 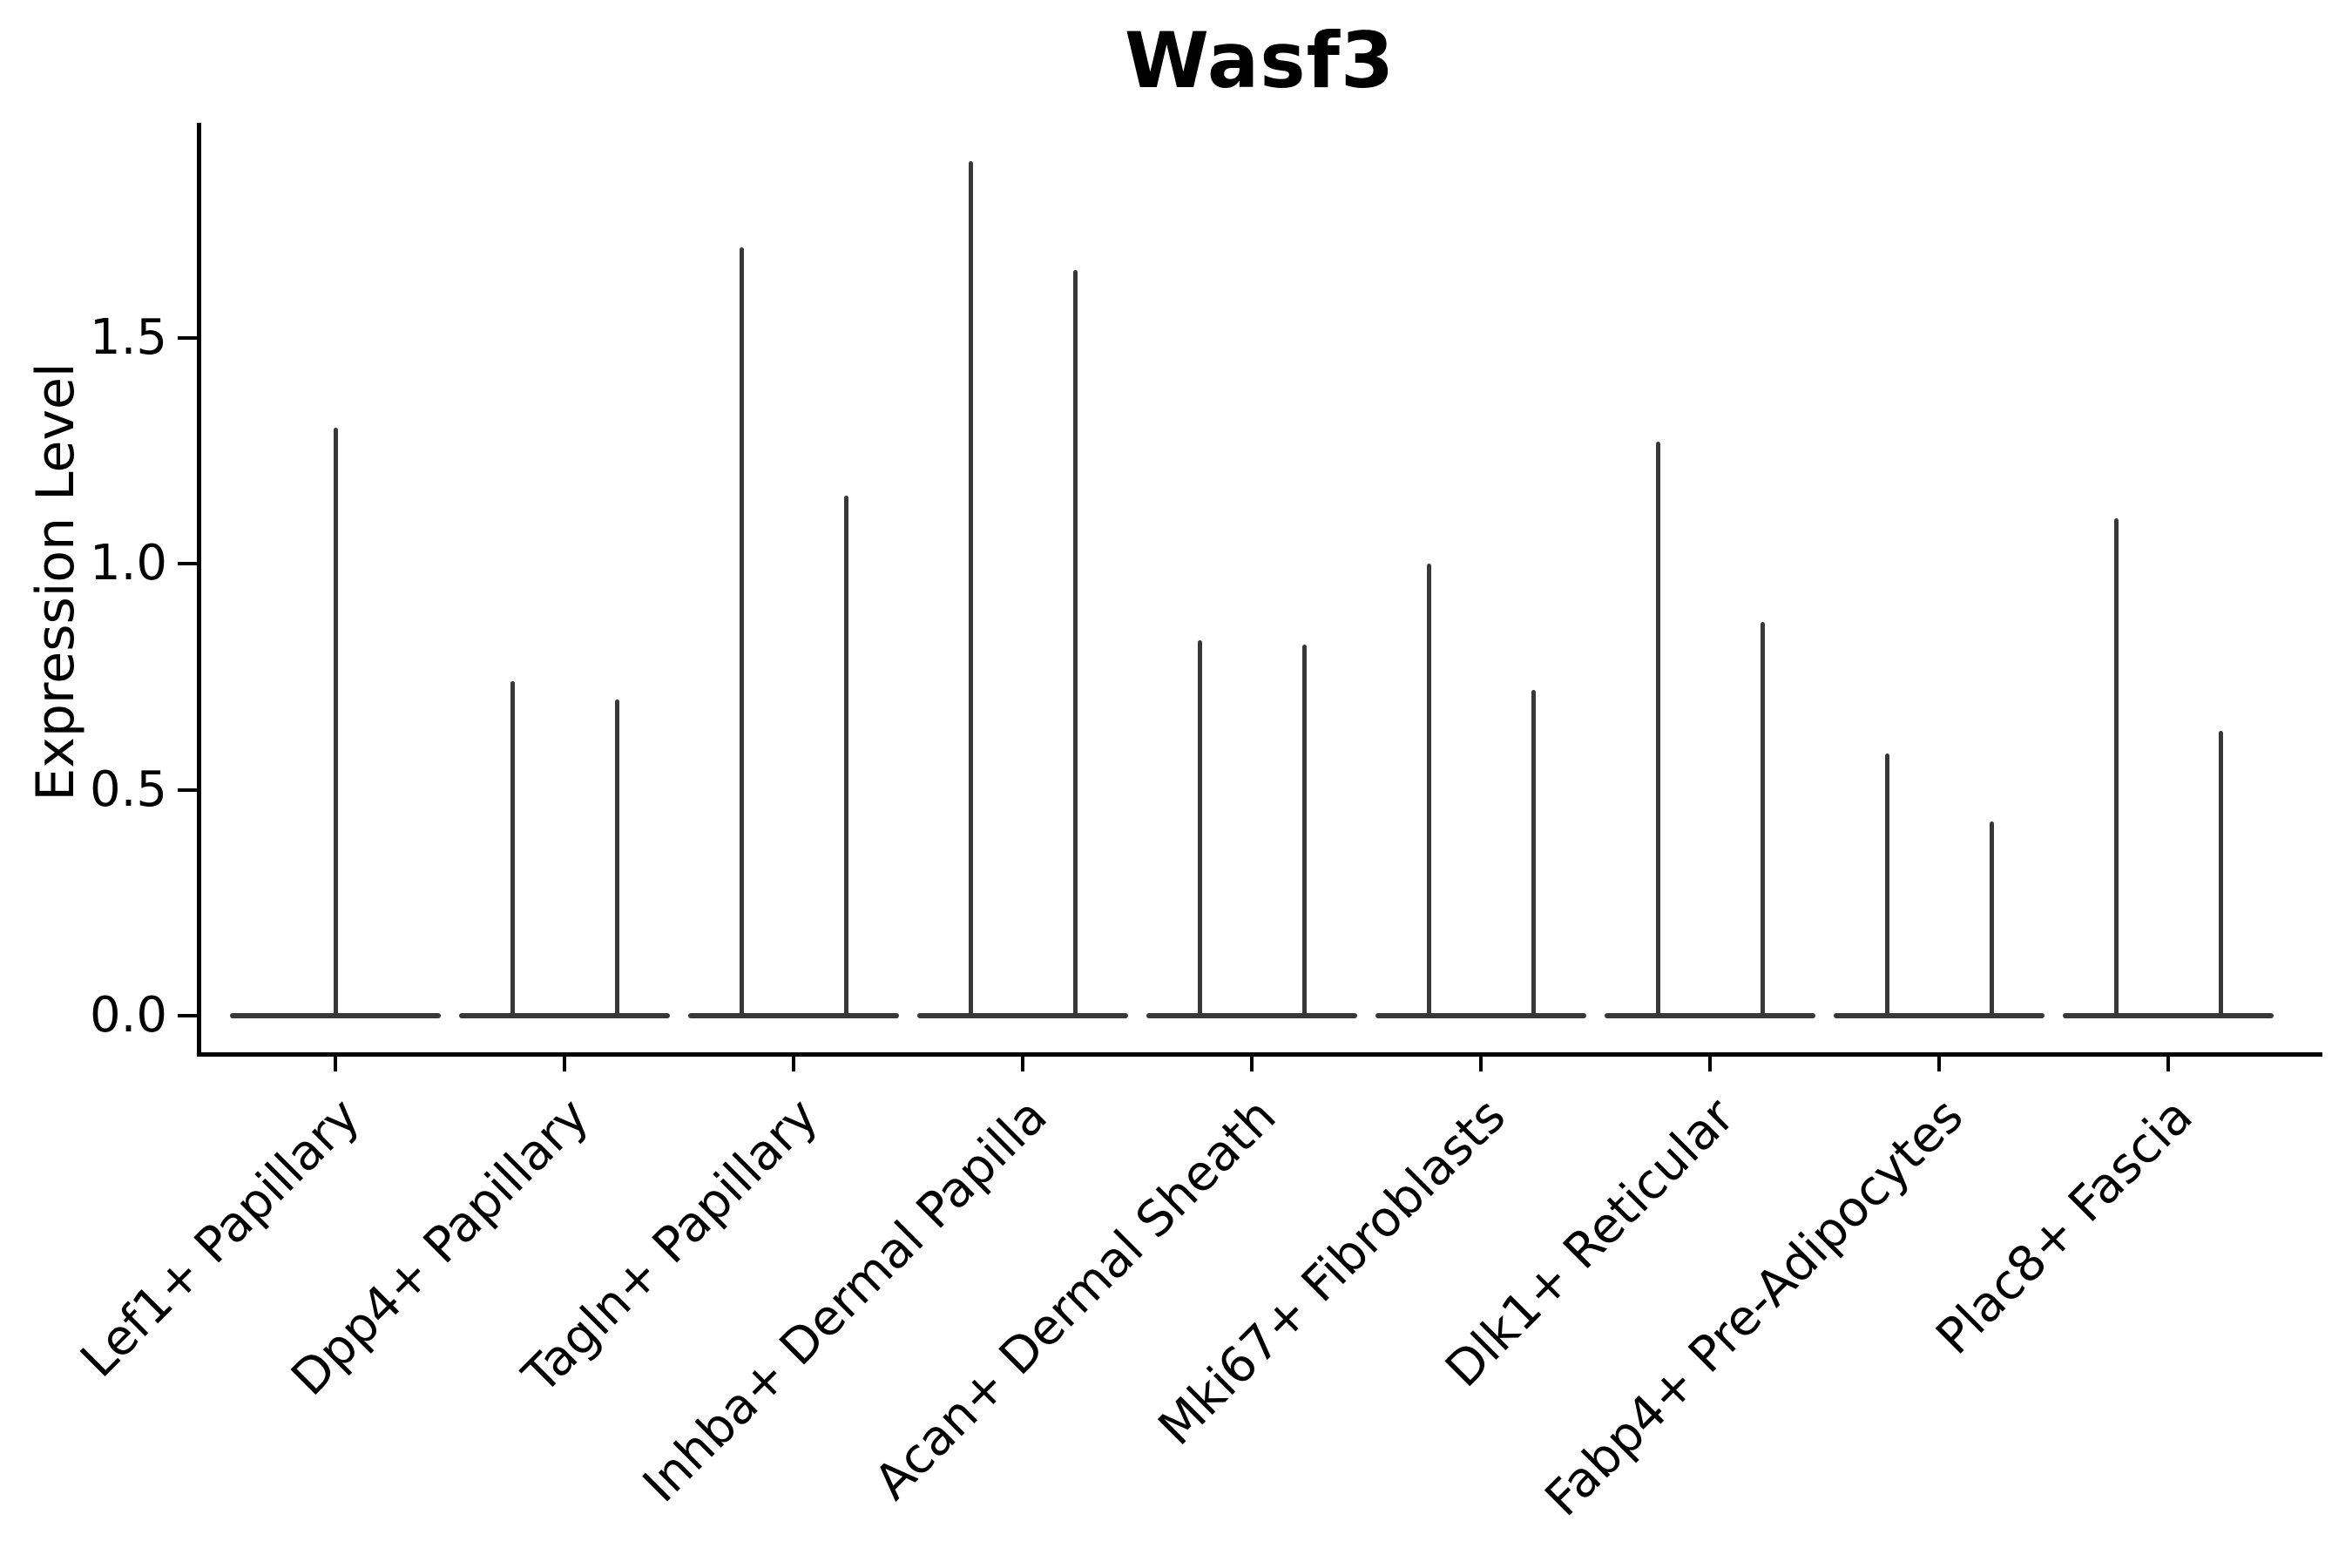 What do you see at coordinates (199, 590) in the screenshot?
I see `y-axis-spine` at bounding box center [199, 590].